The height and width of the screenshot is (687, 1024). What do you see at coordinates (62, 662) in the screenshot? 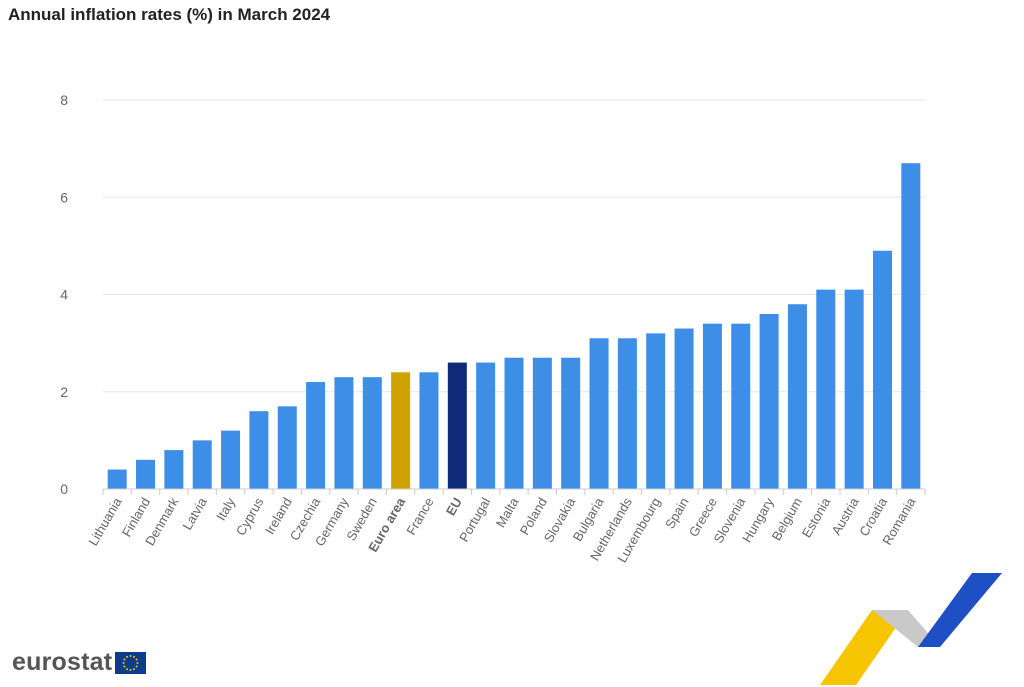
I see `logo-text: eurostat` at bounding box center [62, 662].